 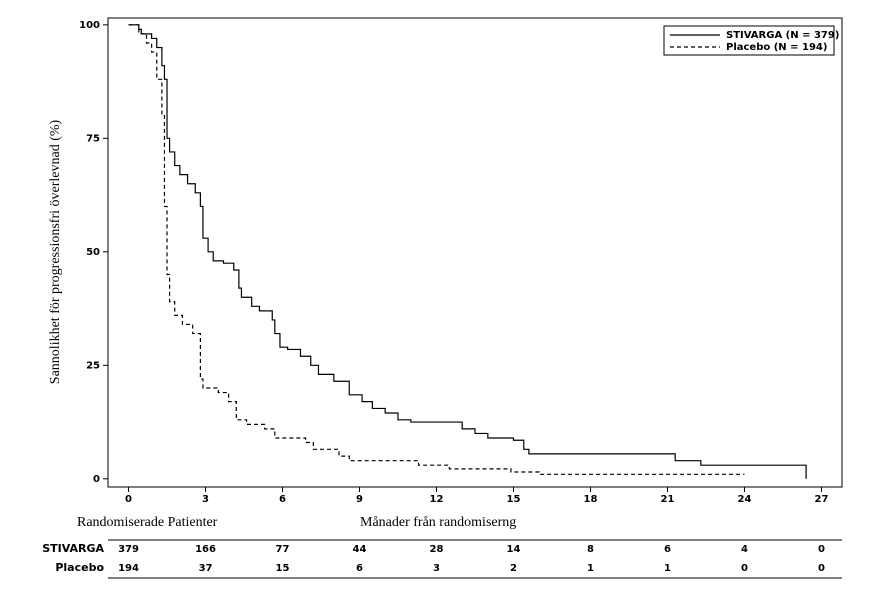 I want to click on risk-count: 379, so click(x=128, y=549).